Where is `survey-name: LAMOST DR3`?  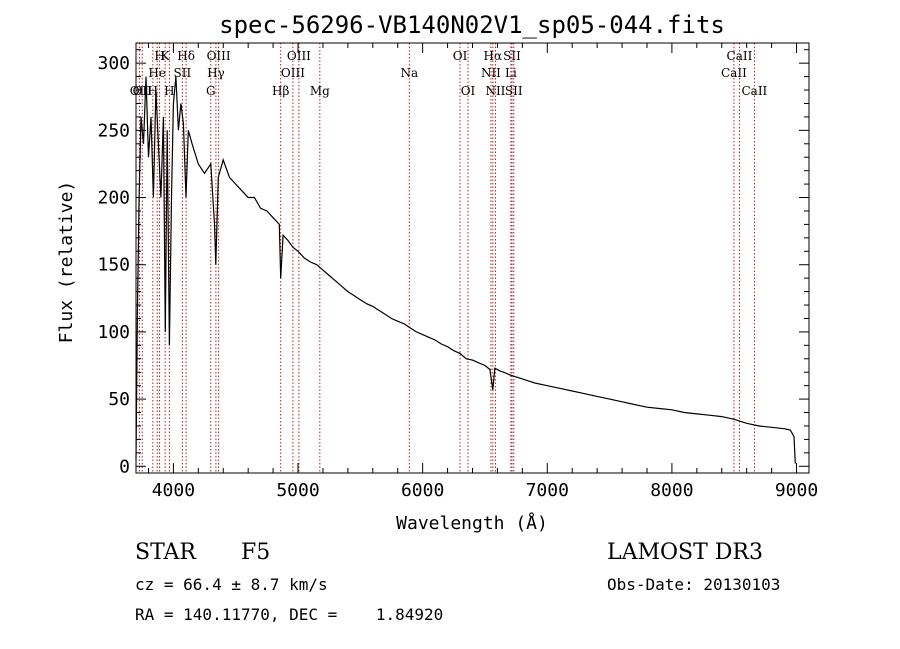
survey-name: LAMOST DR3 is located at coordinates (685, 552).